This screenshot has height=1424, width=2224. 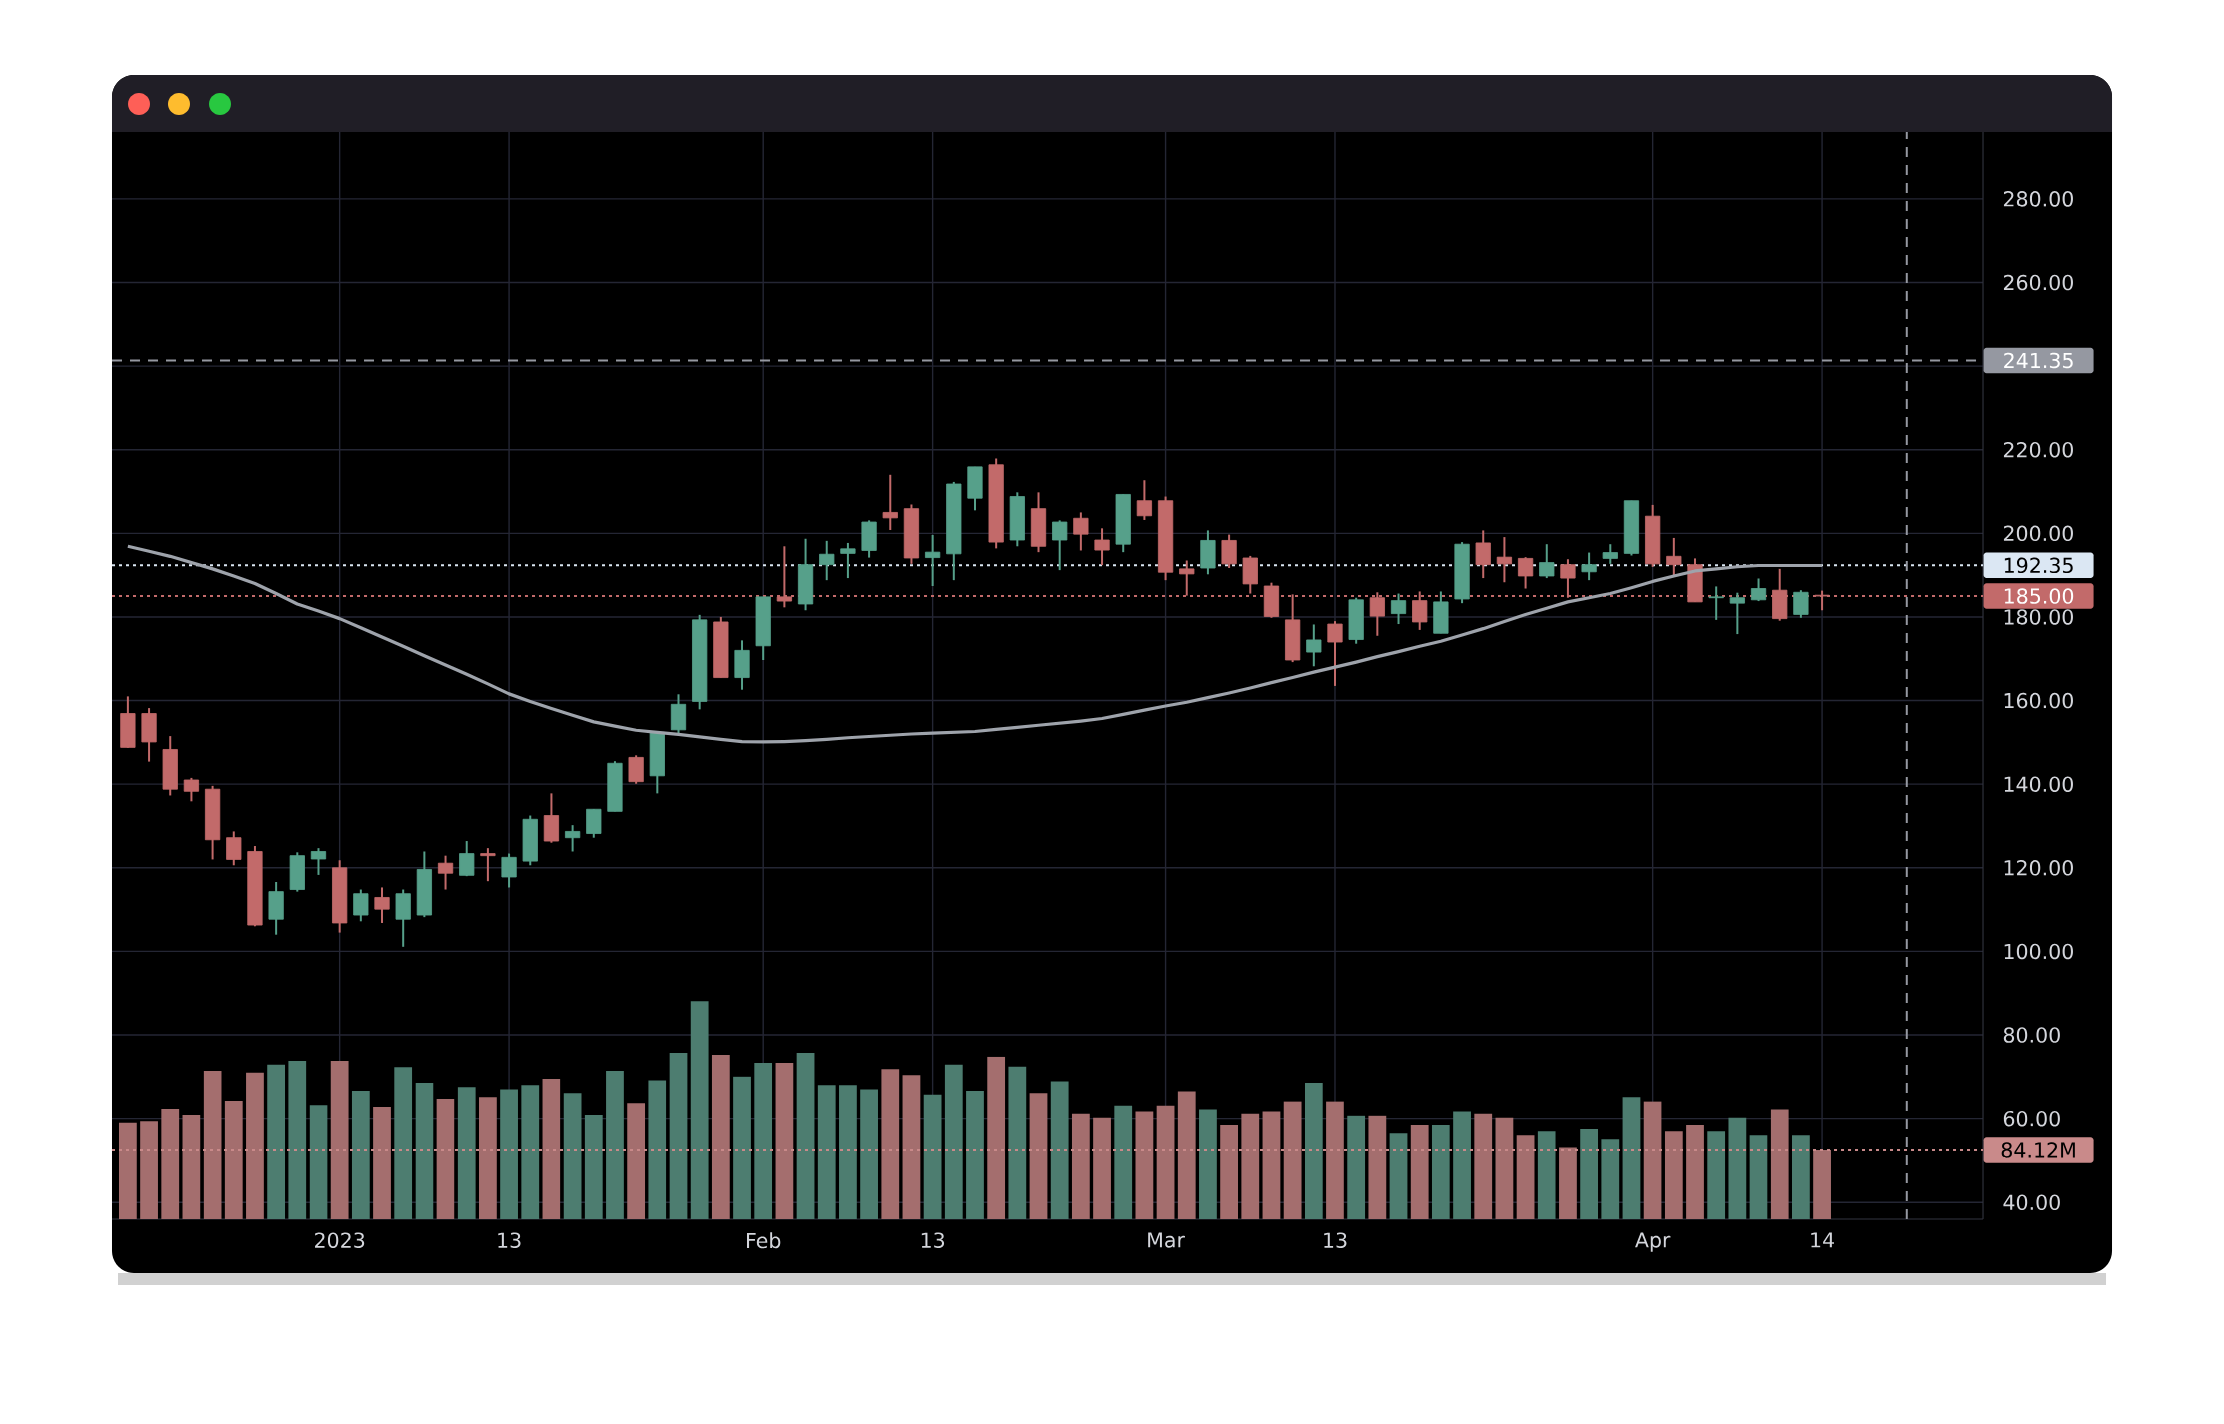 I want to click on y-tick-label: 260.00, so click(x=2038, y=282).